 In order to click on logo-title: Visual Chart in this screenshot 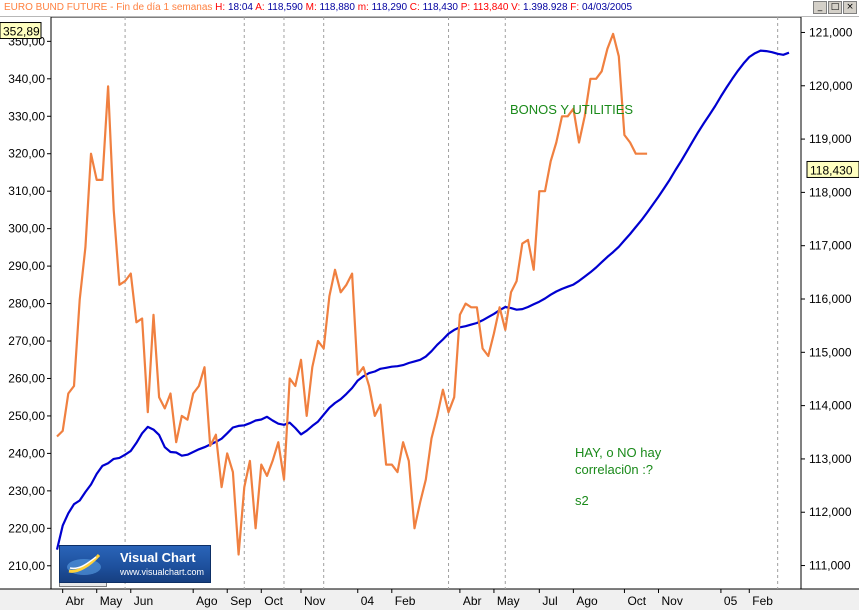, I will do `click(158, 557)`.